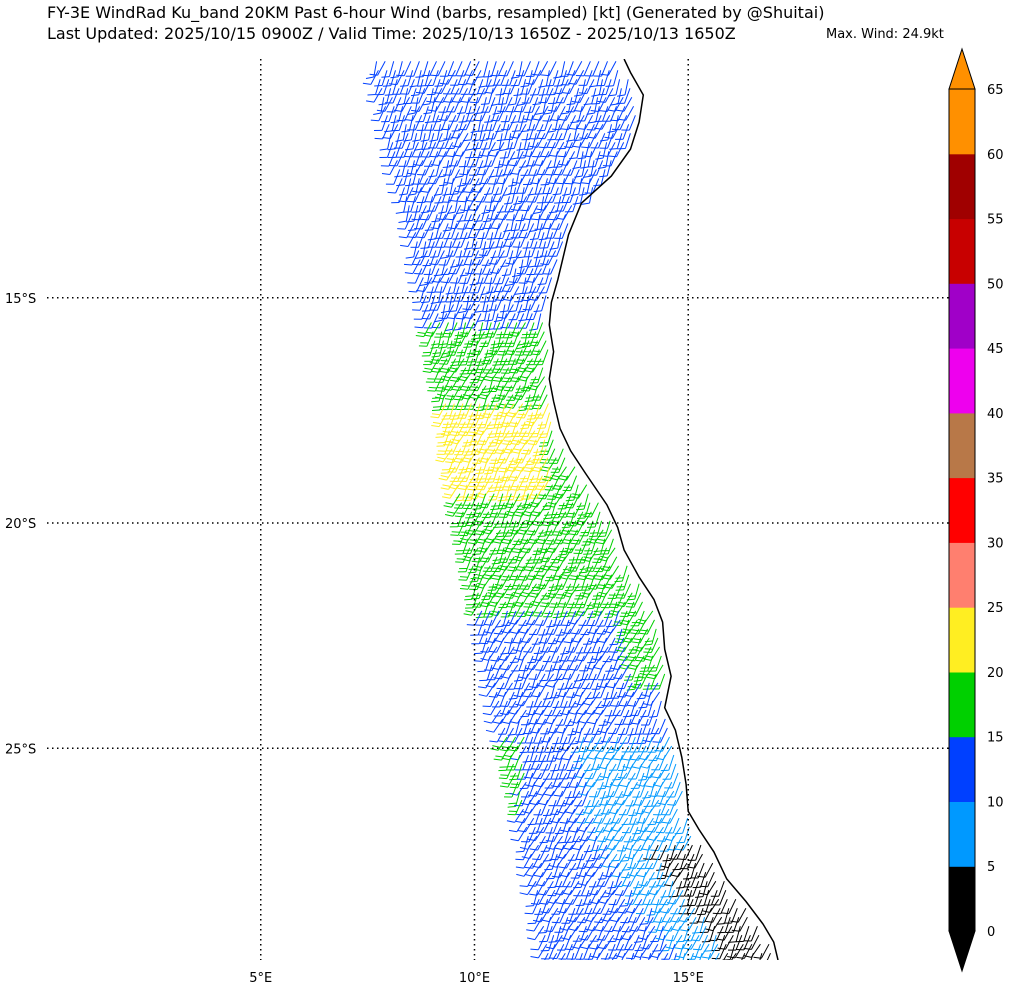 The width and height of the screenshot is (1009, 989). I want to click on colorbar-tick-label: 15, so click(995, 738).